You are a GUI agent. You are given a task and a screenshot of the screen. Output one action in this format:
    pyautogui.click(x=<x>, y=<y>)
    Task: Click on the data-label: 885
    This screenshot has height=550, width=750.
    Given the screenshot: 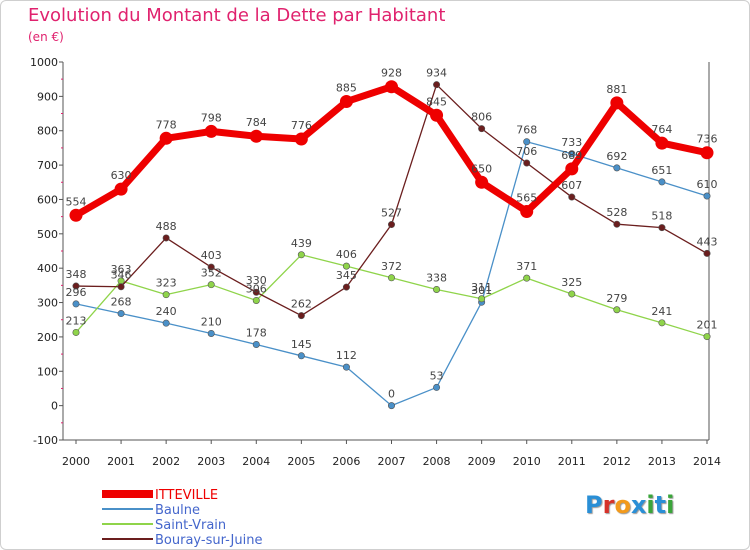 What is the action you would take?
    pyautogui.click(x=346, y=88)
    